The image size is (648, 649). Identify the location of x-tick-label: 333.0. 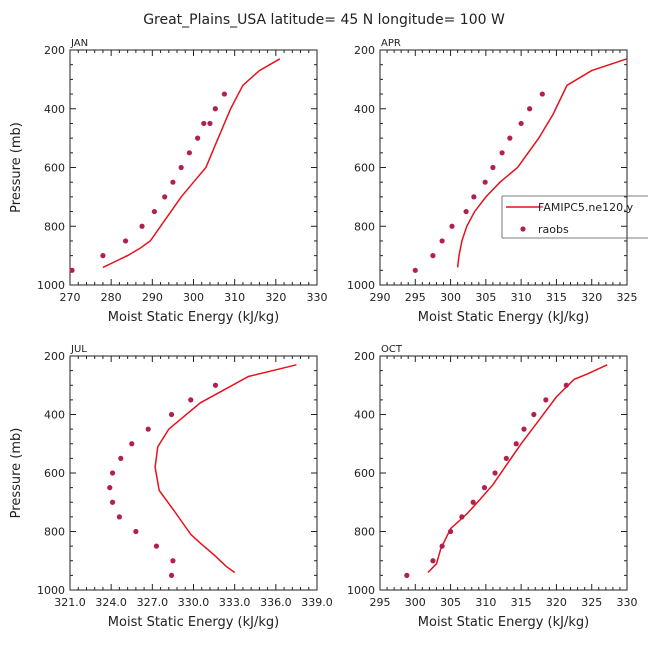
(235, 602).